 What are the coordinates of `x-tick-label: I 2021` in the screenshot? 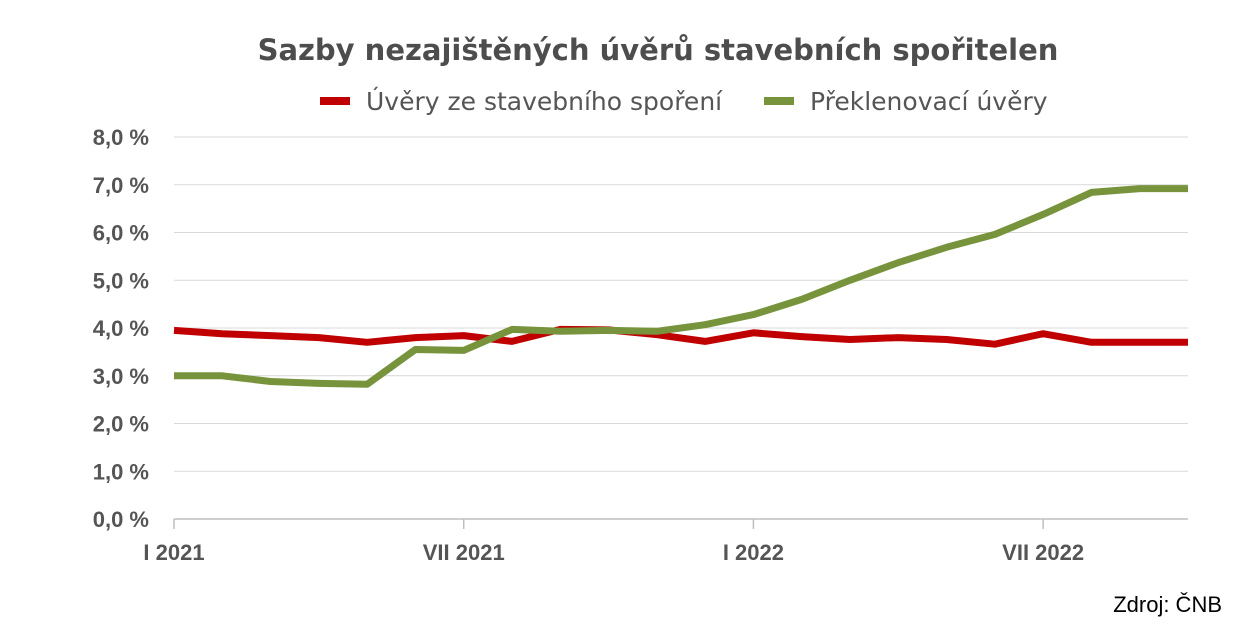 It's located at (173, 552).